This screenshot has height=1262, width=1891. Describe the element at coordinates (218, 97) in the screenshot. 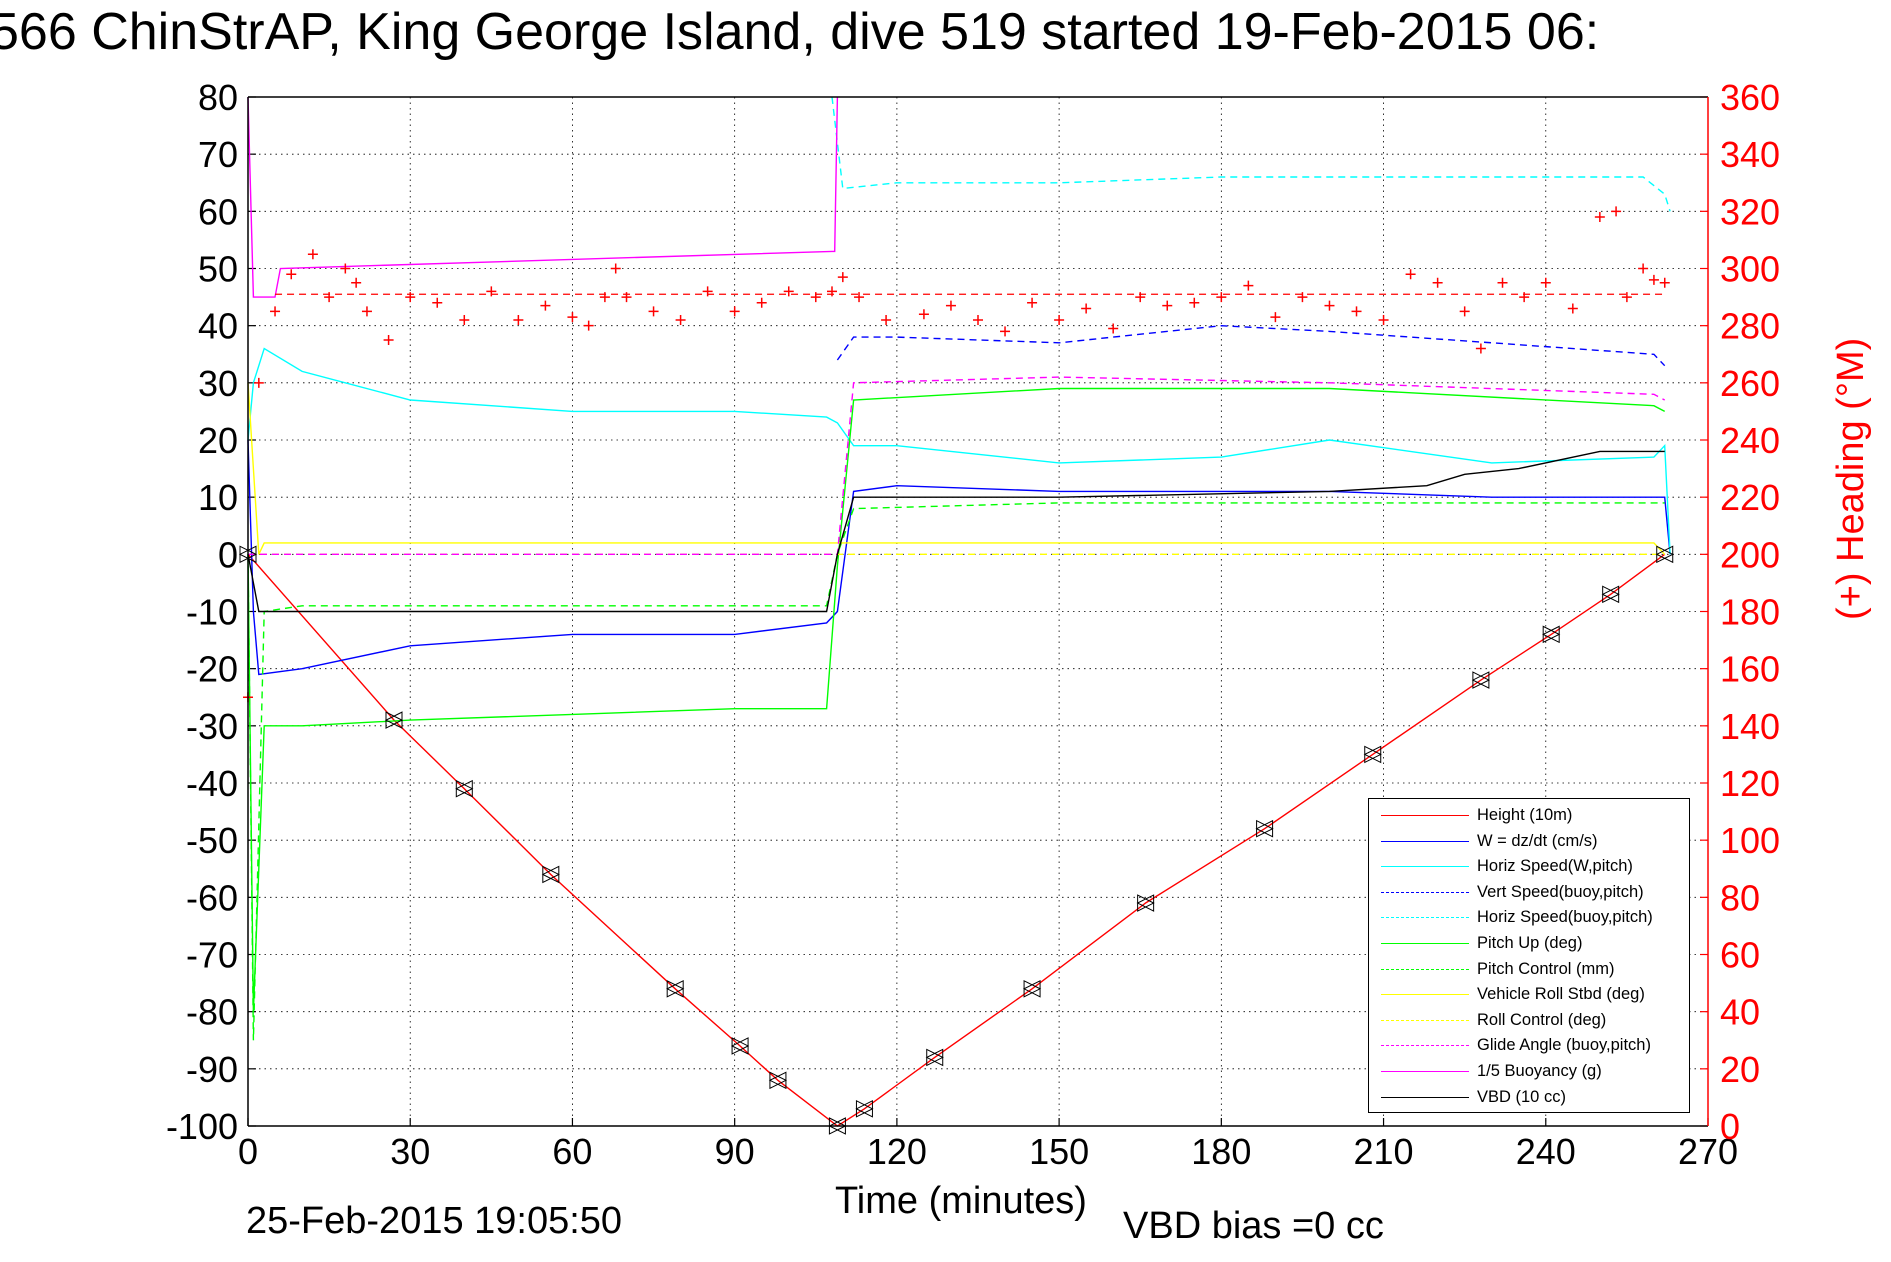

I see `y-tick-label: 80` at that location.